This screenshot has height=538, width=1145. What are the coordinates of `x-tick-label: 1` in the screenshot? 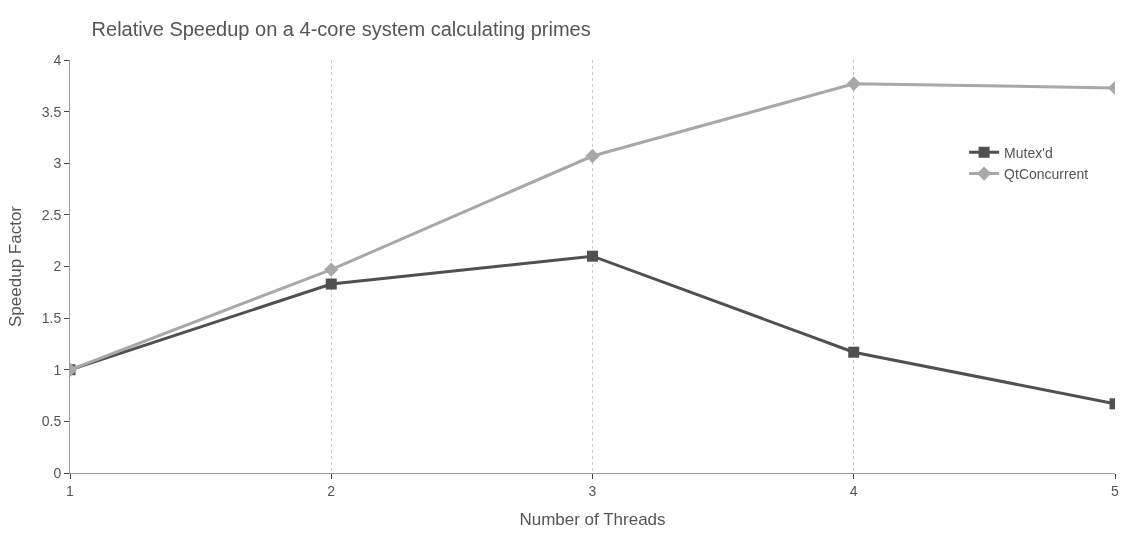 It's located at (70, 490).